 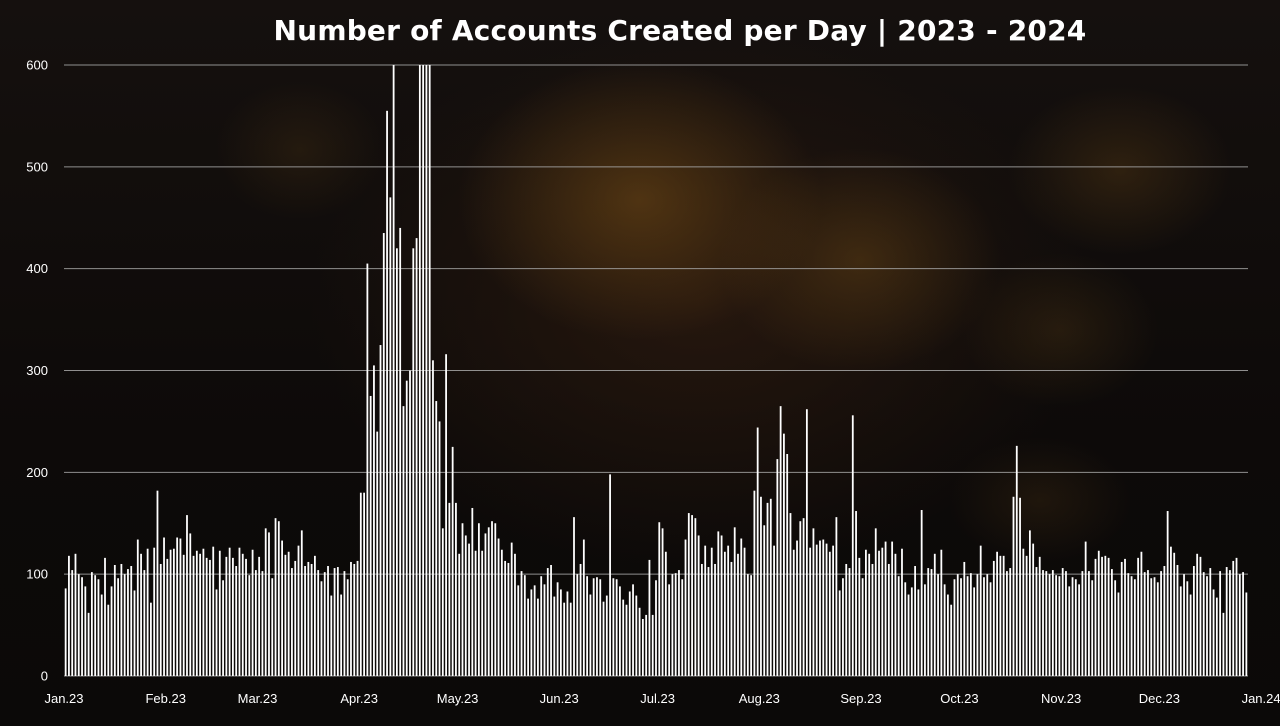 What do you see at coordinates (1159, 698) in the screenshot?
I see `x-tick-label: Dec.23` at bounding box center [1159, 698].